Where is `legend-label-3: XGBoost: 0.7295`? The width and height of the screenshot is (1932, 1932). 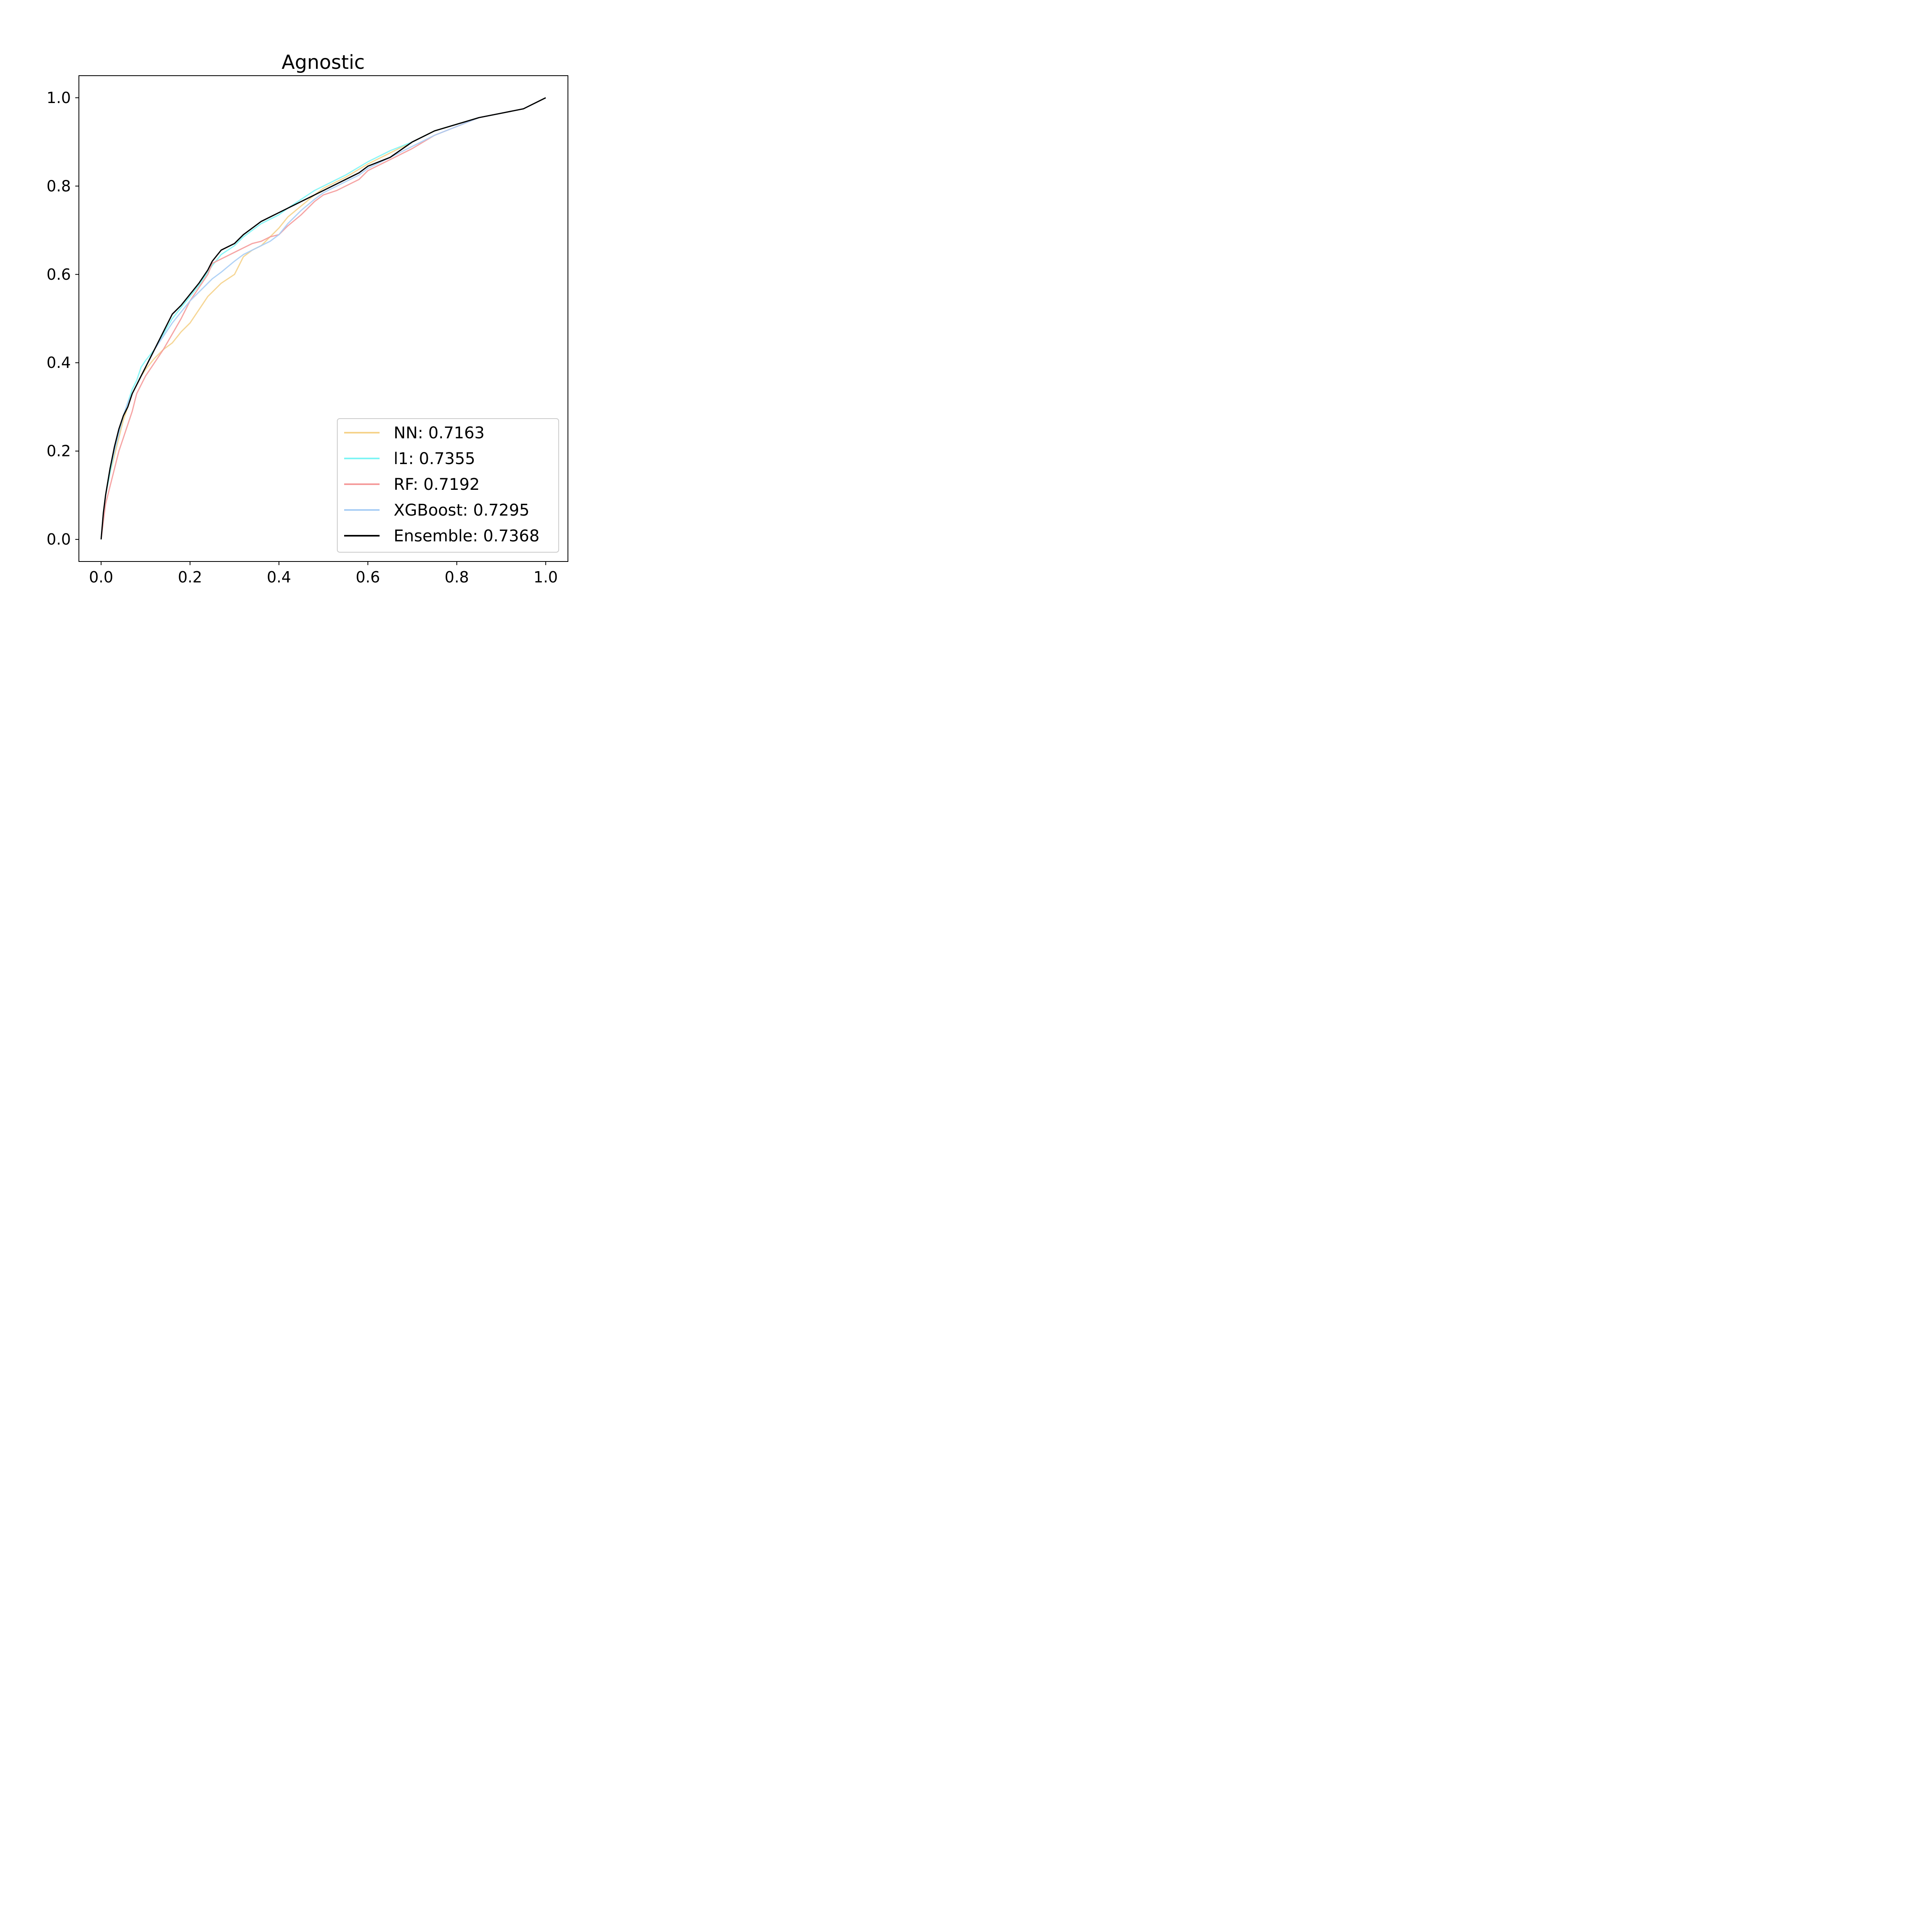
legend-label-3: XGBoost: 0.7295 is located at coordinates (462, 510).